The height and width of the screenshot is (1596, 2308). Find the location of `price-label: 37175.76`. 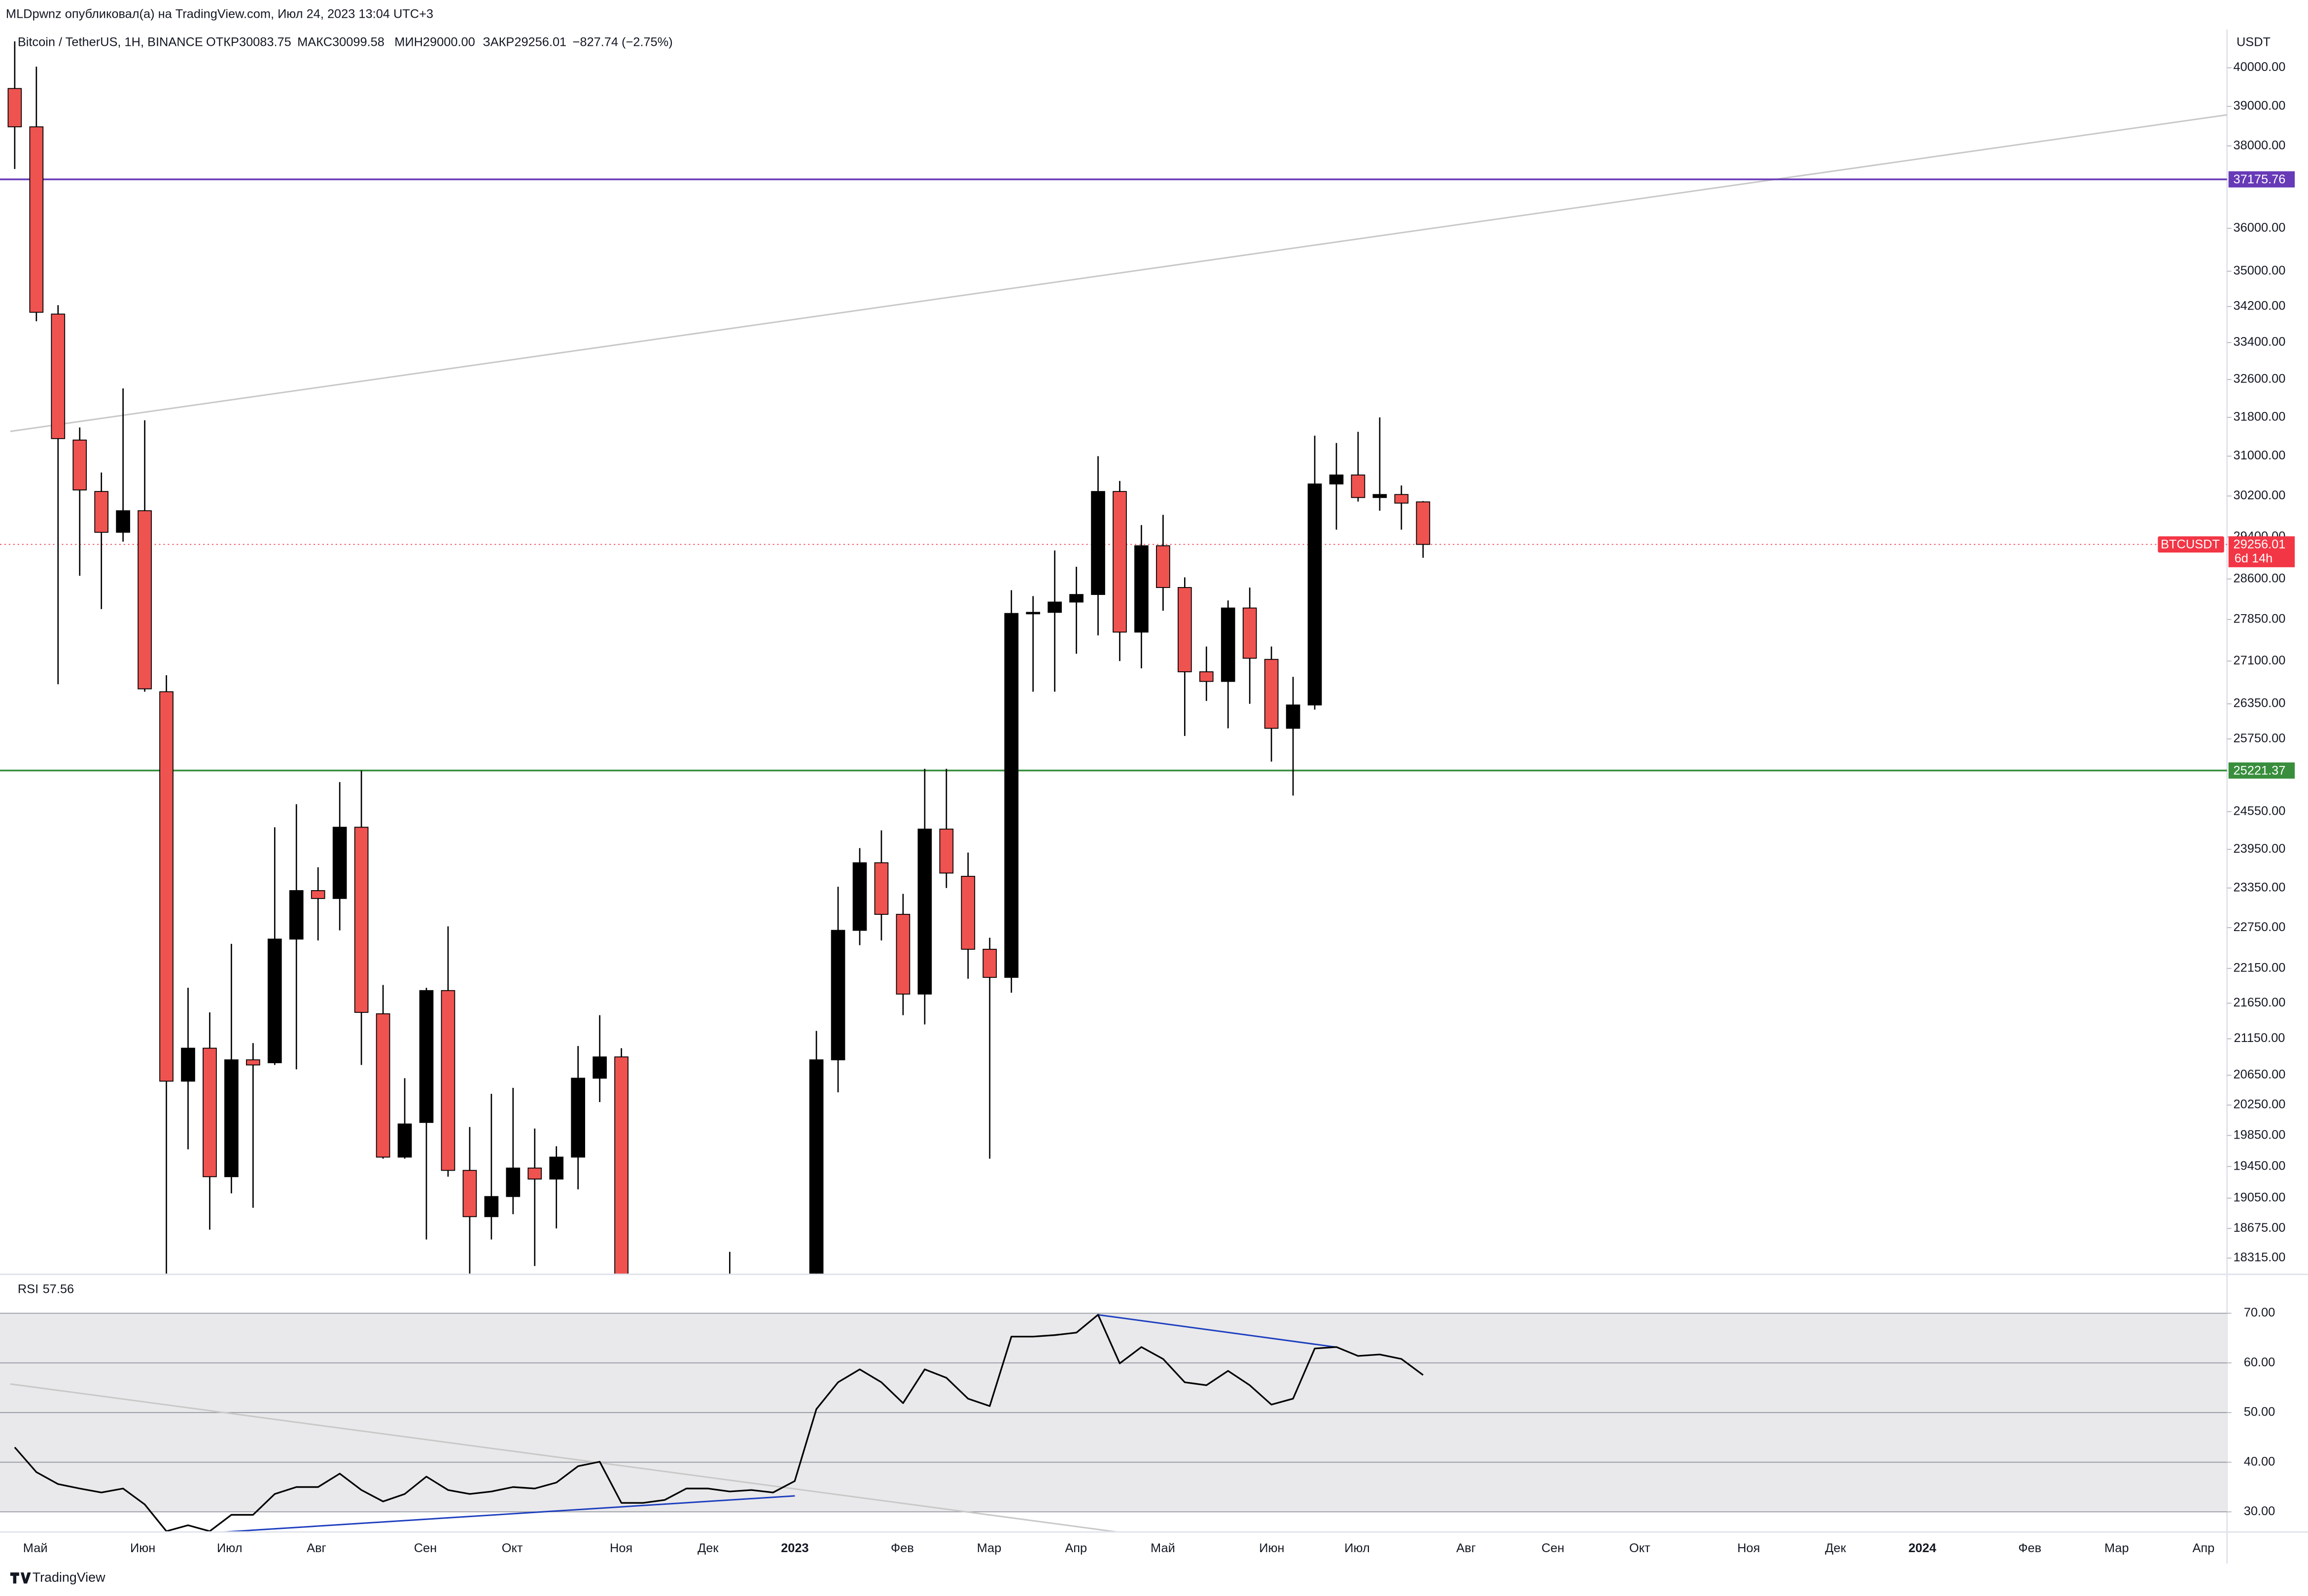

price-label: 37175.76 is located at coordinates (2260, 179).